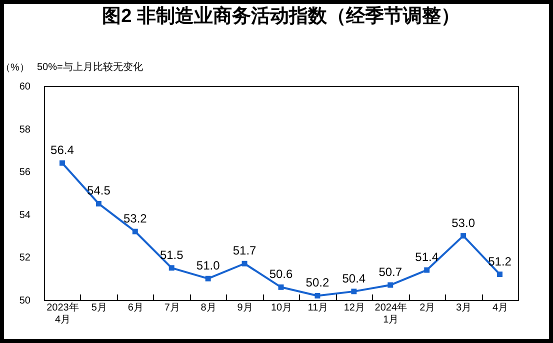 The height and width of the screenshot is (343, 553). I want to click on data-label: 51.5, so click(172, 255).